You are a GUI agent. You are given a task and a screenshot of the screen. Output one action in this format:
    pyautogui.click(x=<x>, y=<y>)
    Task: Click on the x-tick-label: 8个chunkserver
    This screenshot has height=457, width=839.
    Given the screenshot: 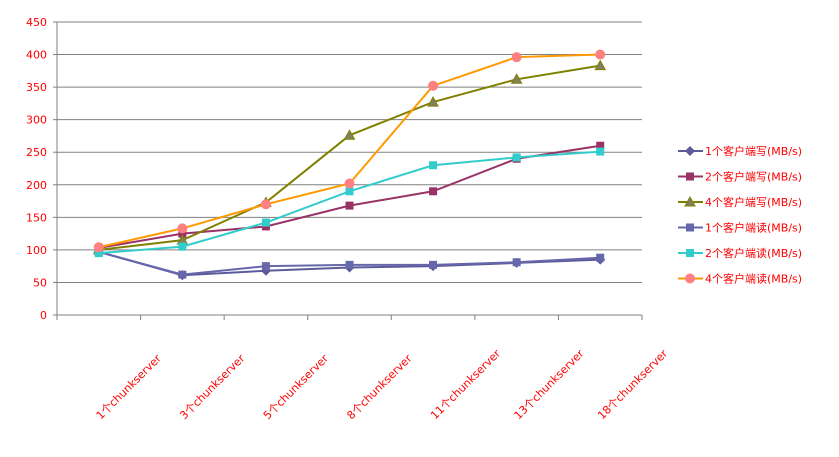 What is the action you would take?
    pyautogui.click(x=379, y=387)
    